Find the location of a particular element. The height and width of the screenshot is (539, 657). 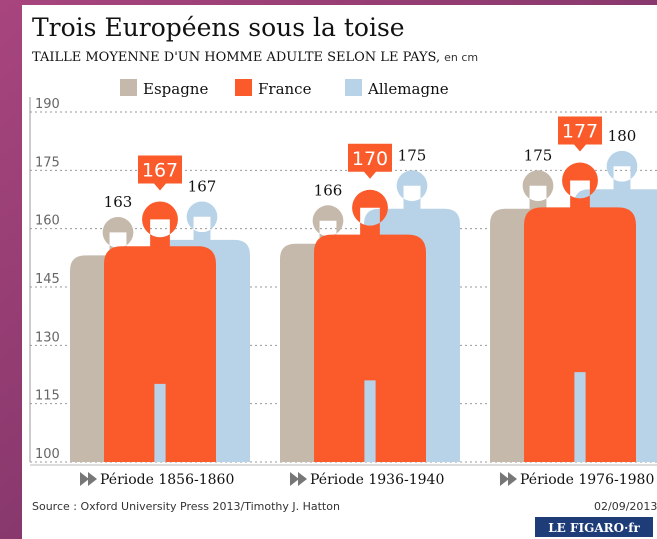

value-label: 180 is located at coordinates (622, 136).